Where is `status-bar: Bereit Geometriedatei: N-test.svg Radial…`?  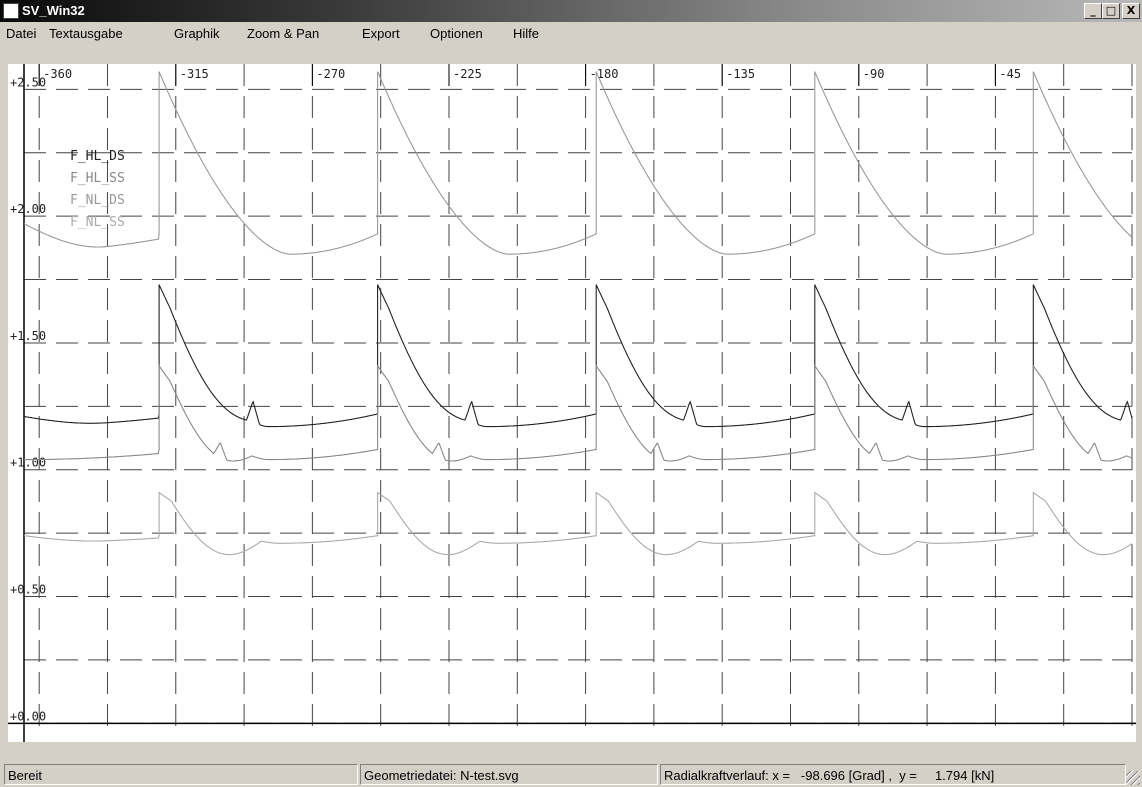
status-bar: Bereit Geometriedatei: N-test.svg Radial… is located at coordinates (571, 774).